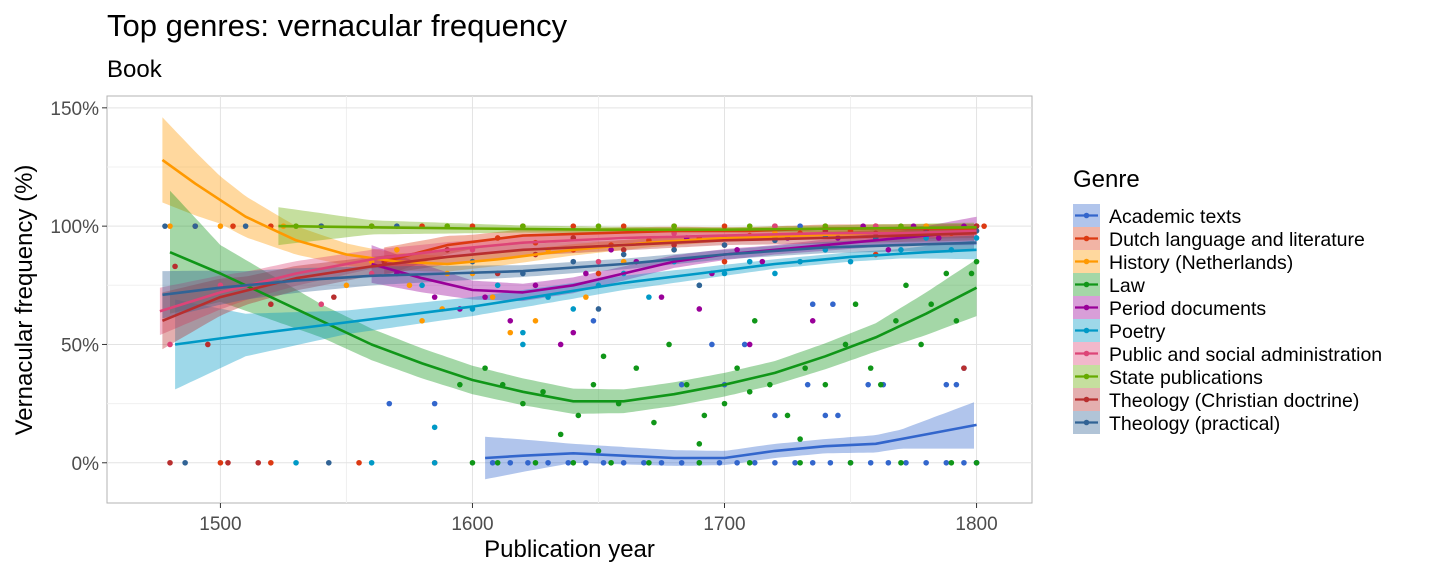 This screenshot has width=1440, height=576. I want to click on legend-label: Public and social administration, so click(1245, 355).